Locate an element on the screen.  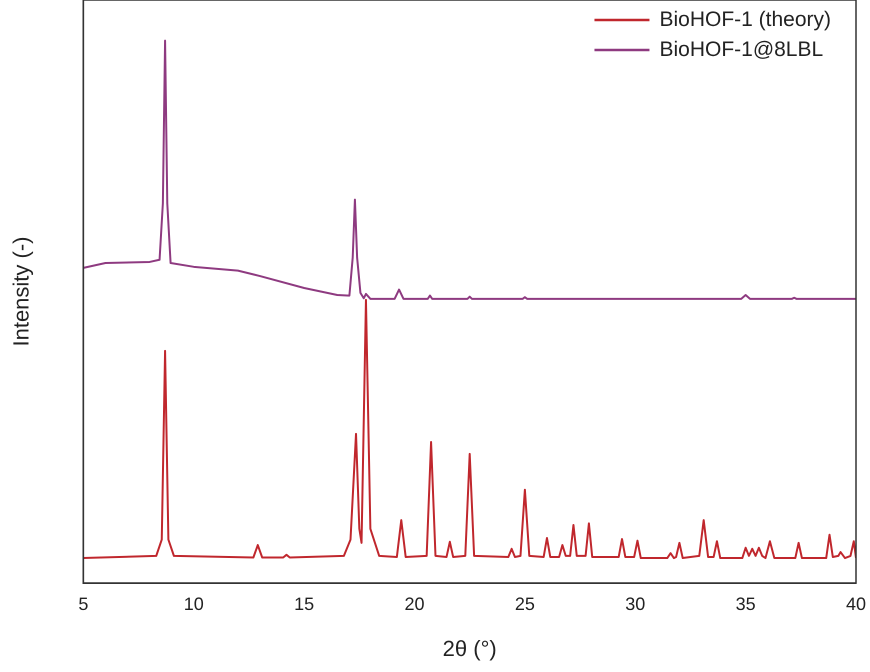
x-tick-label: 10 is located at coordinates (194, 604).